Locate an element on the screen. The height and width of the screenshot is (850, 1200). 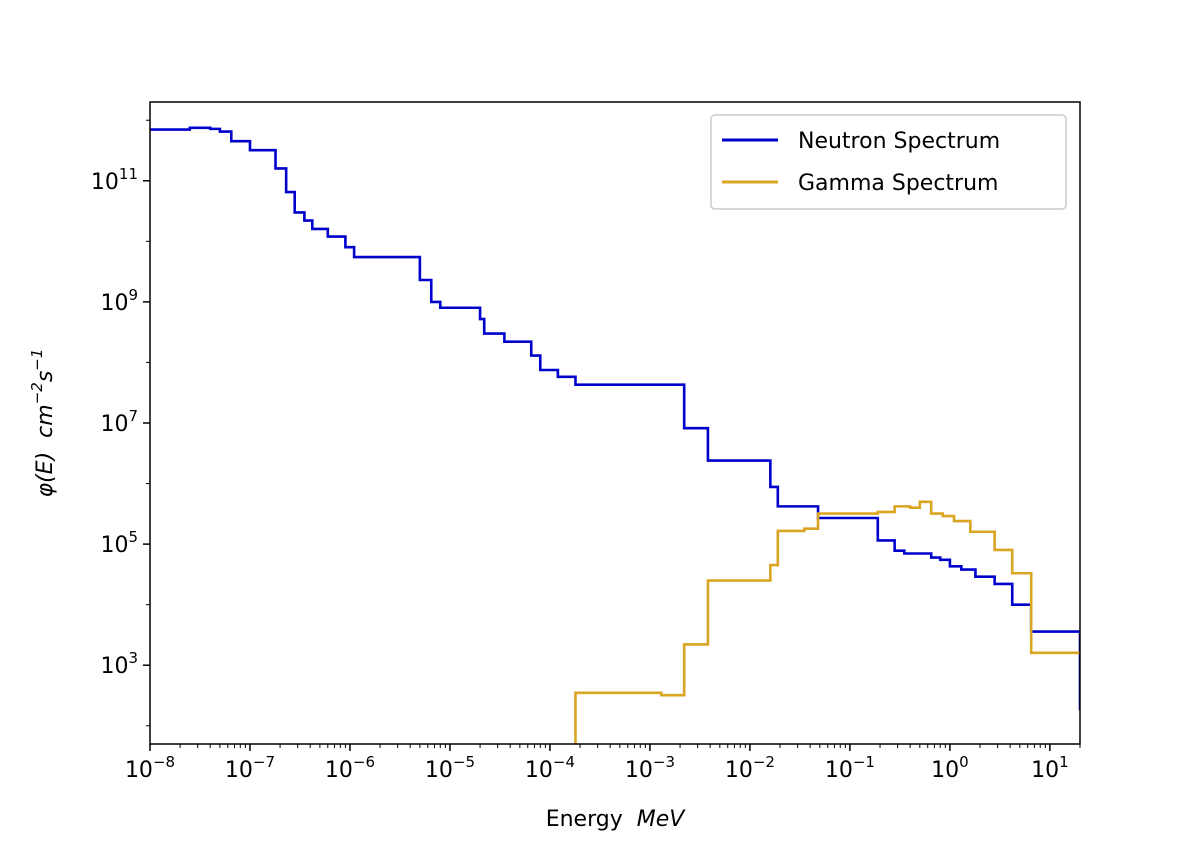
y-axis-label: φ(E) cm−2s−1 is located at coordinates (43, 423).